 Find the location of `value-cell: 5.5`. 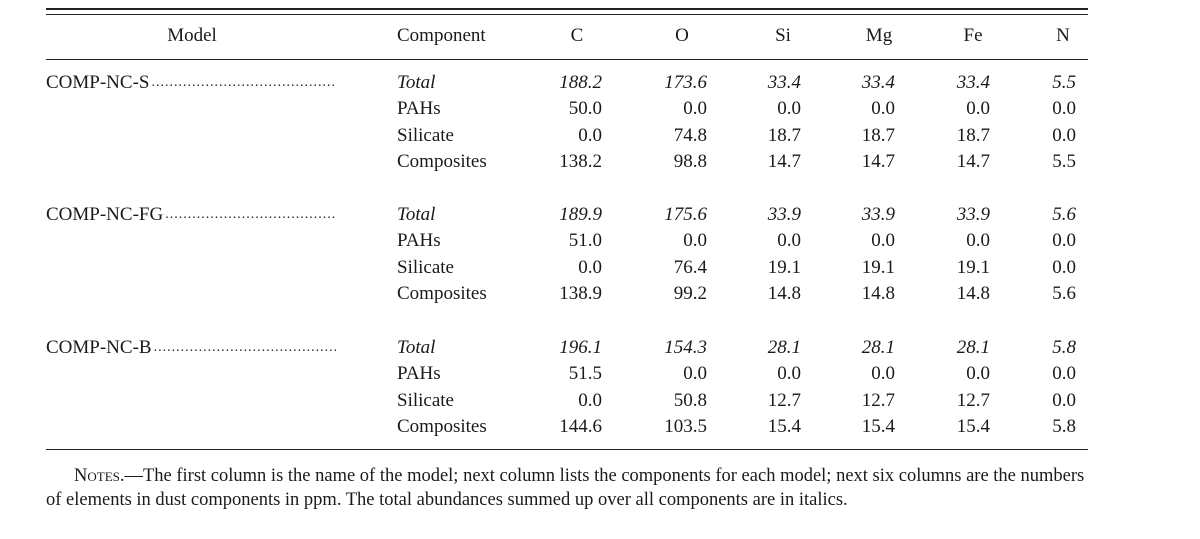

value-cell: 5.5 is located at coordinates (1064, 161).